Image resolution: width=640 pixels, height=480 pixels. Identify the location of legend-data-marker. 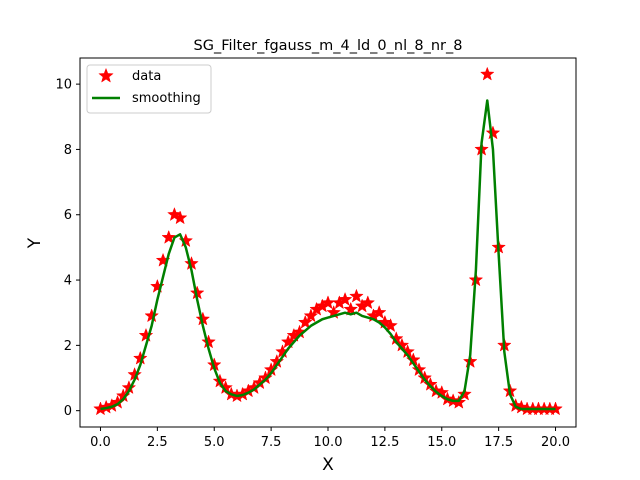
(106, 75).